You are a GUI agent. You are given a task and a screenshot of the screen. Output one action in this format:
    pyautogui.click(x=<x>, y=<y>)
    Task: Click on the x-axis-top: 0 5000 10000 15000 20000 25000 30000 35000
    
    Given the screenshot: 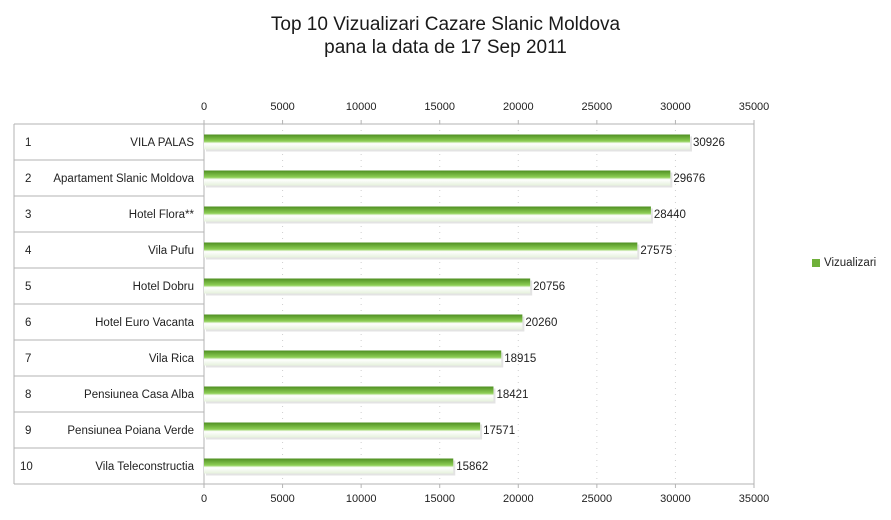 What is the action you would take?
    pyautogui.click(x=485, y=112)
    